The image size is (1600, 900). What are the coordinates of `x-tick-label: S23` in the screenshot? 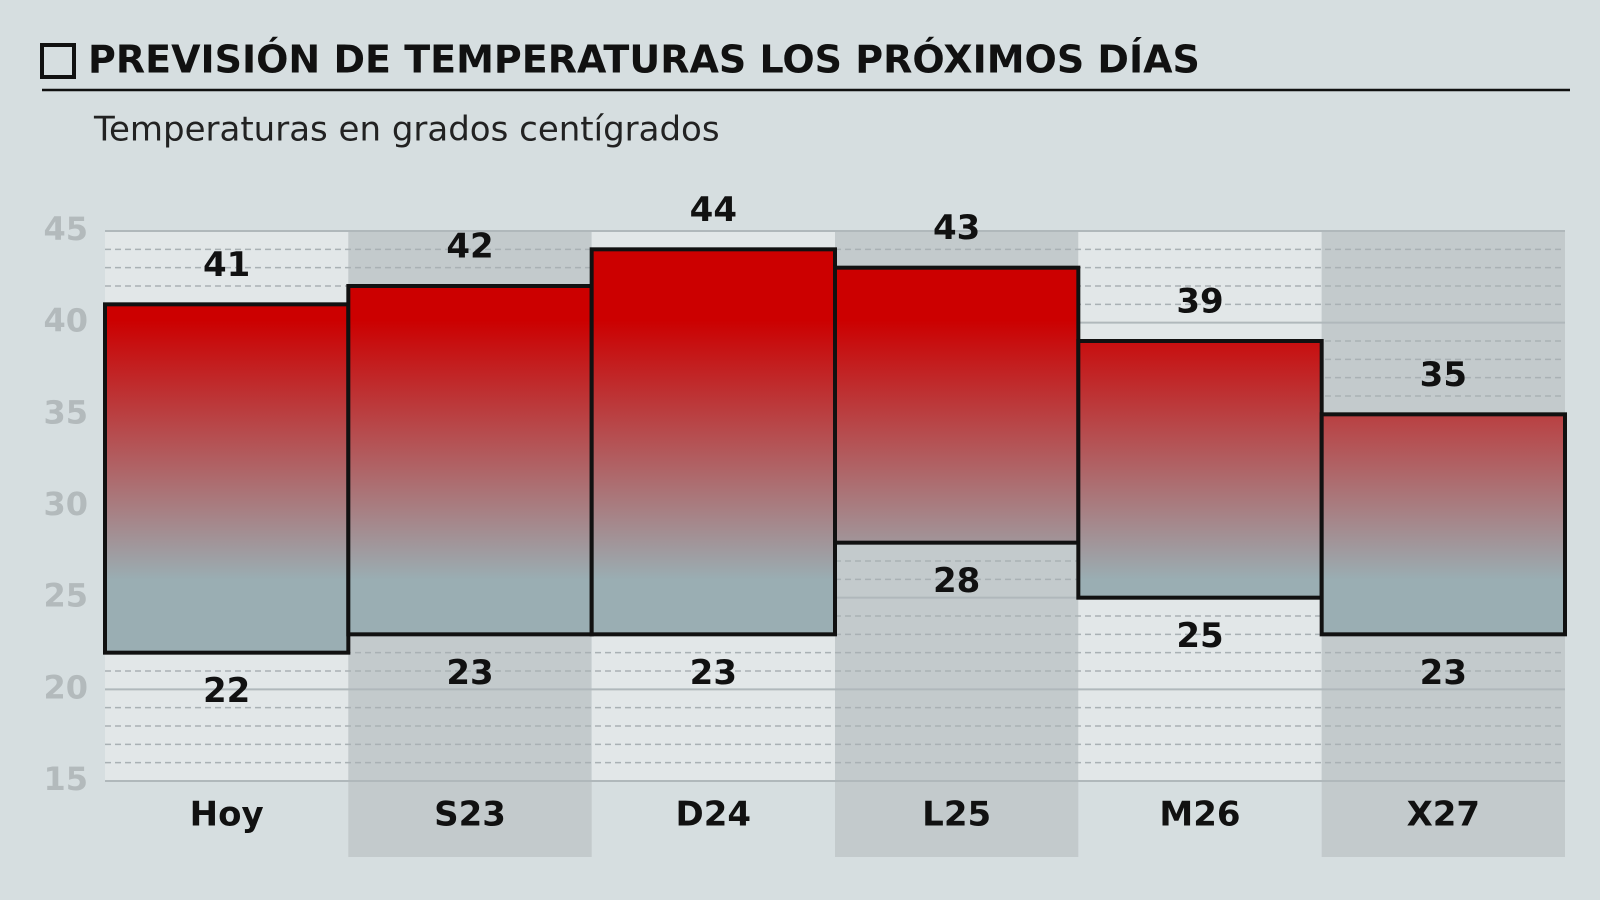 It's located at (470, 815).